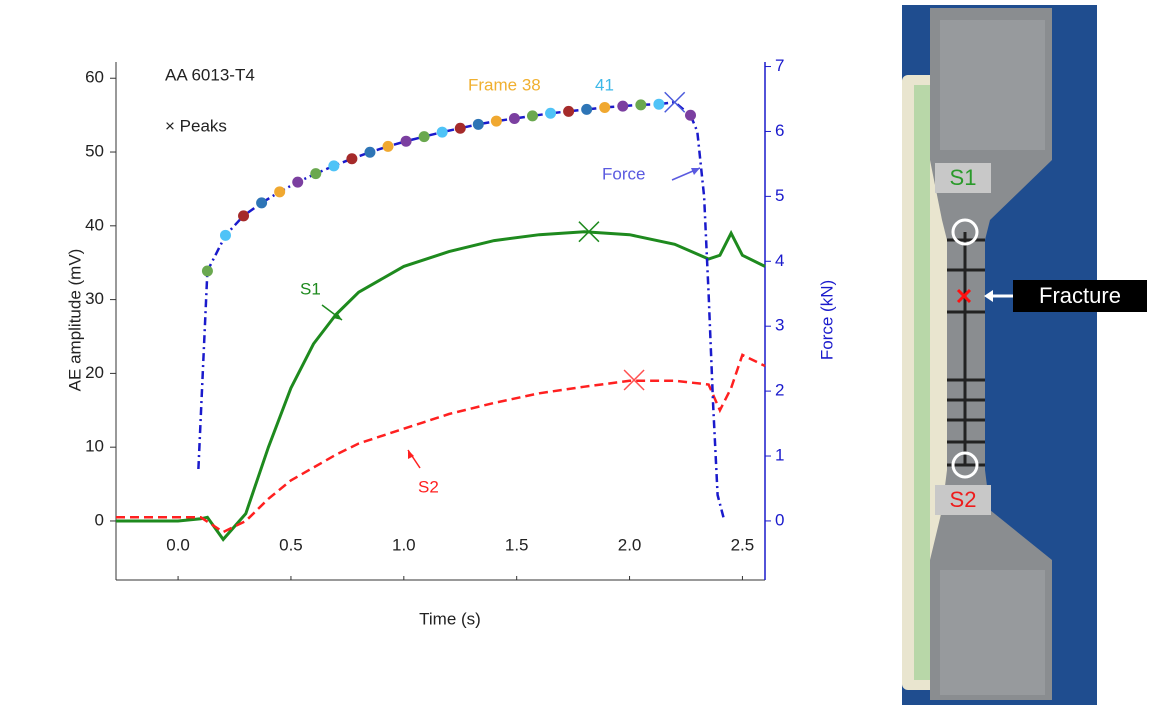 This screenshot has width=1151, height=705. I want to click on y-tick-label: 10, so click(94, 446).